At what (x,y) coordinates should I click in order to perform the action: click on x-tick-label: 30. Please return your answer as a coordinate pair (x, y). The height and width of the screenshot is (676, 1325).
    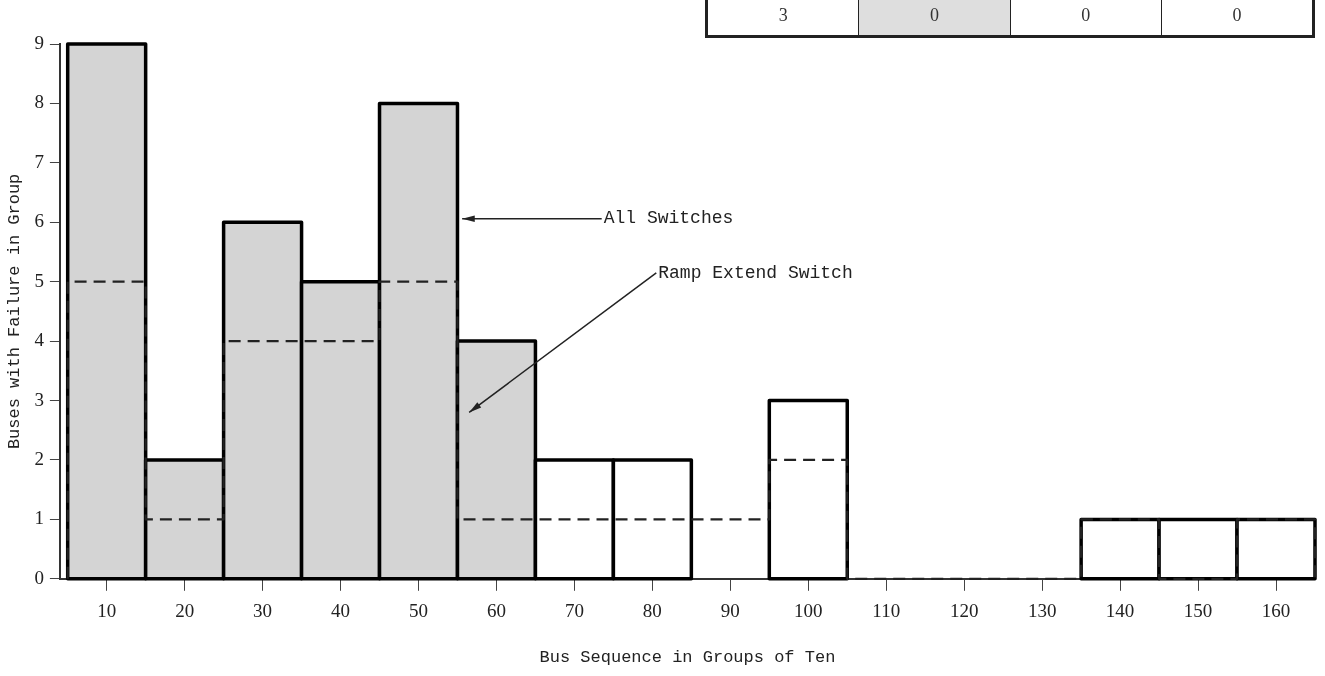
    Looking at the image, I should click on (263, 611).